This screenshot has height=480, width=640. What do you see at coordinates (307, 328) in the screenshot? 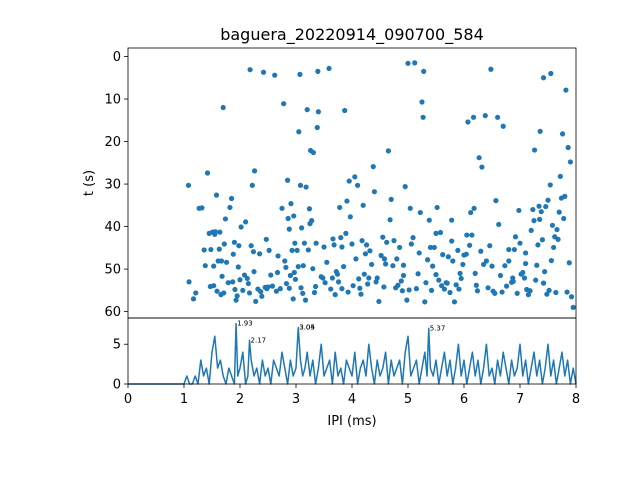
I see `peak-annotation: 3.05` at bounding box center [307, 328].